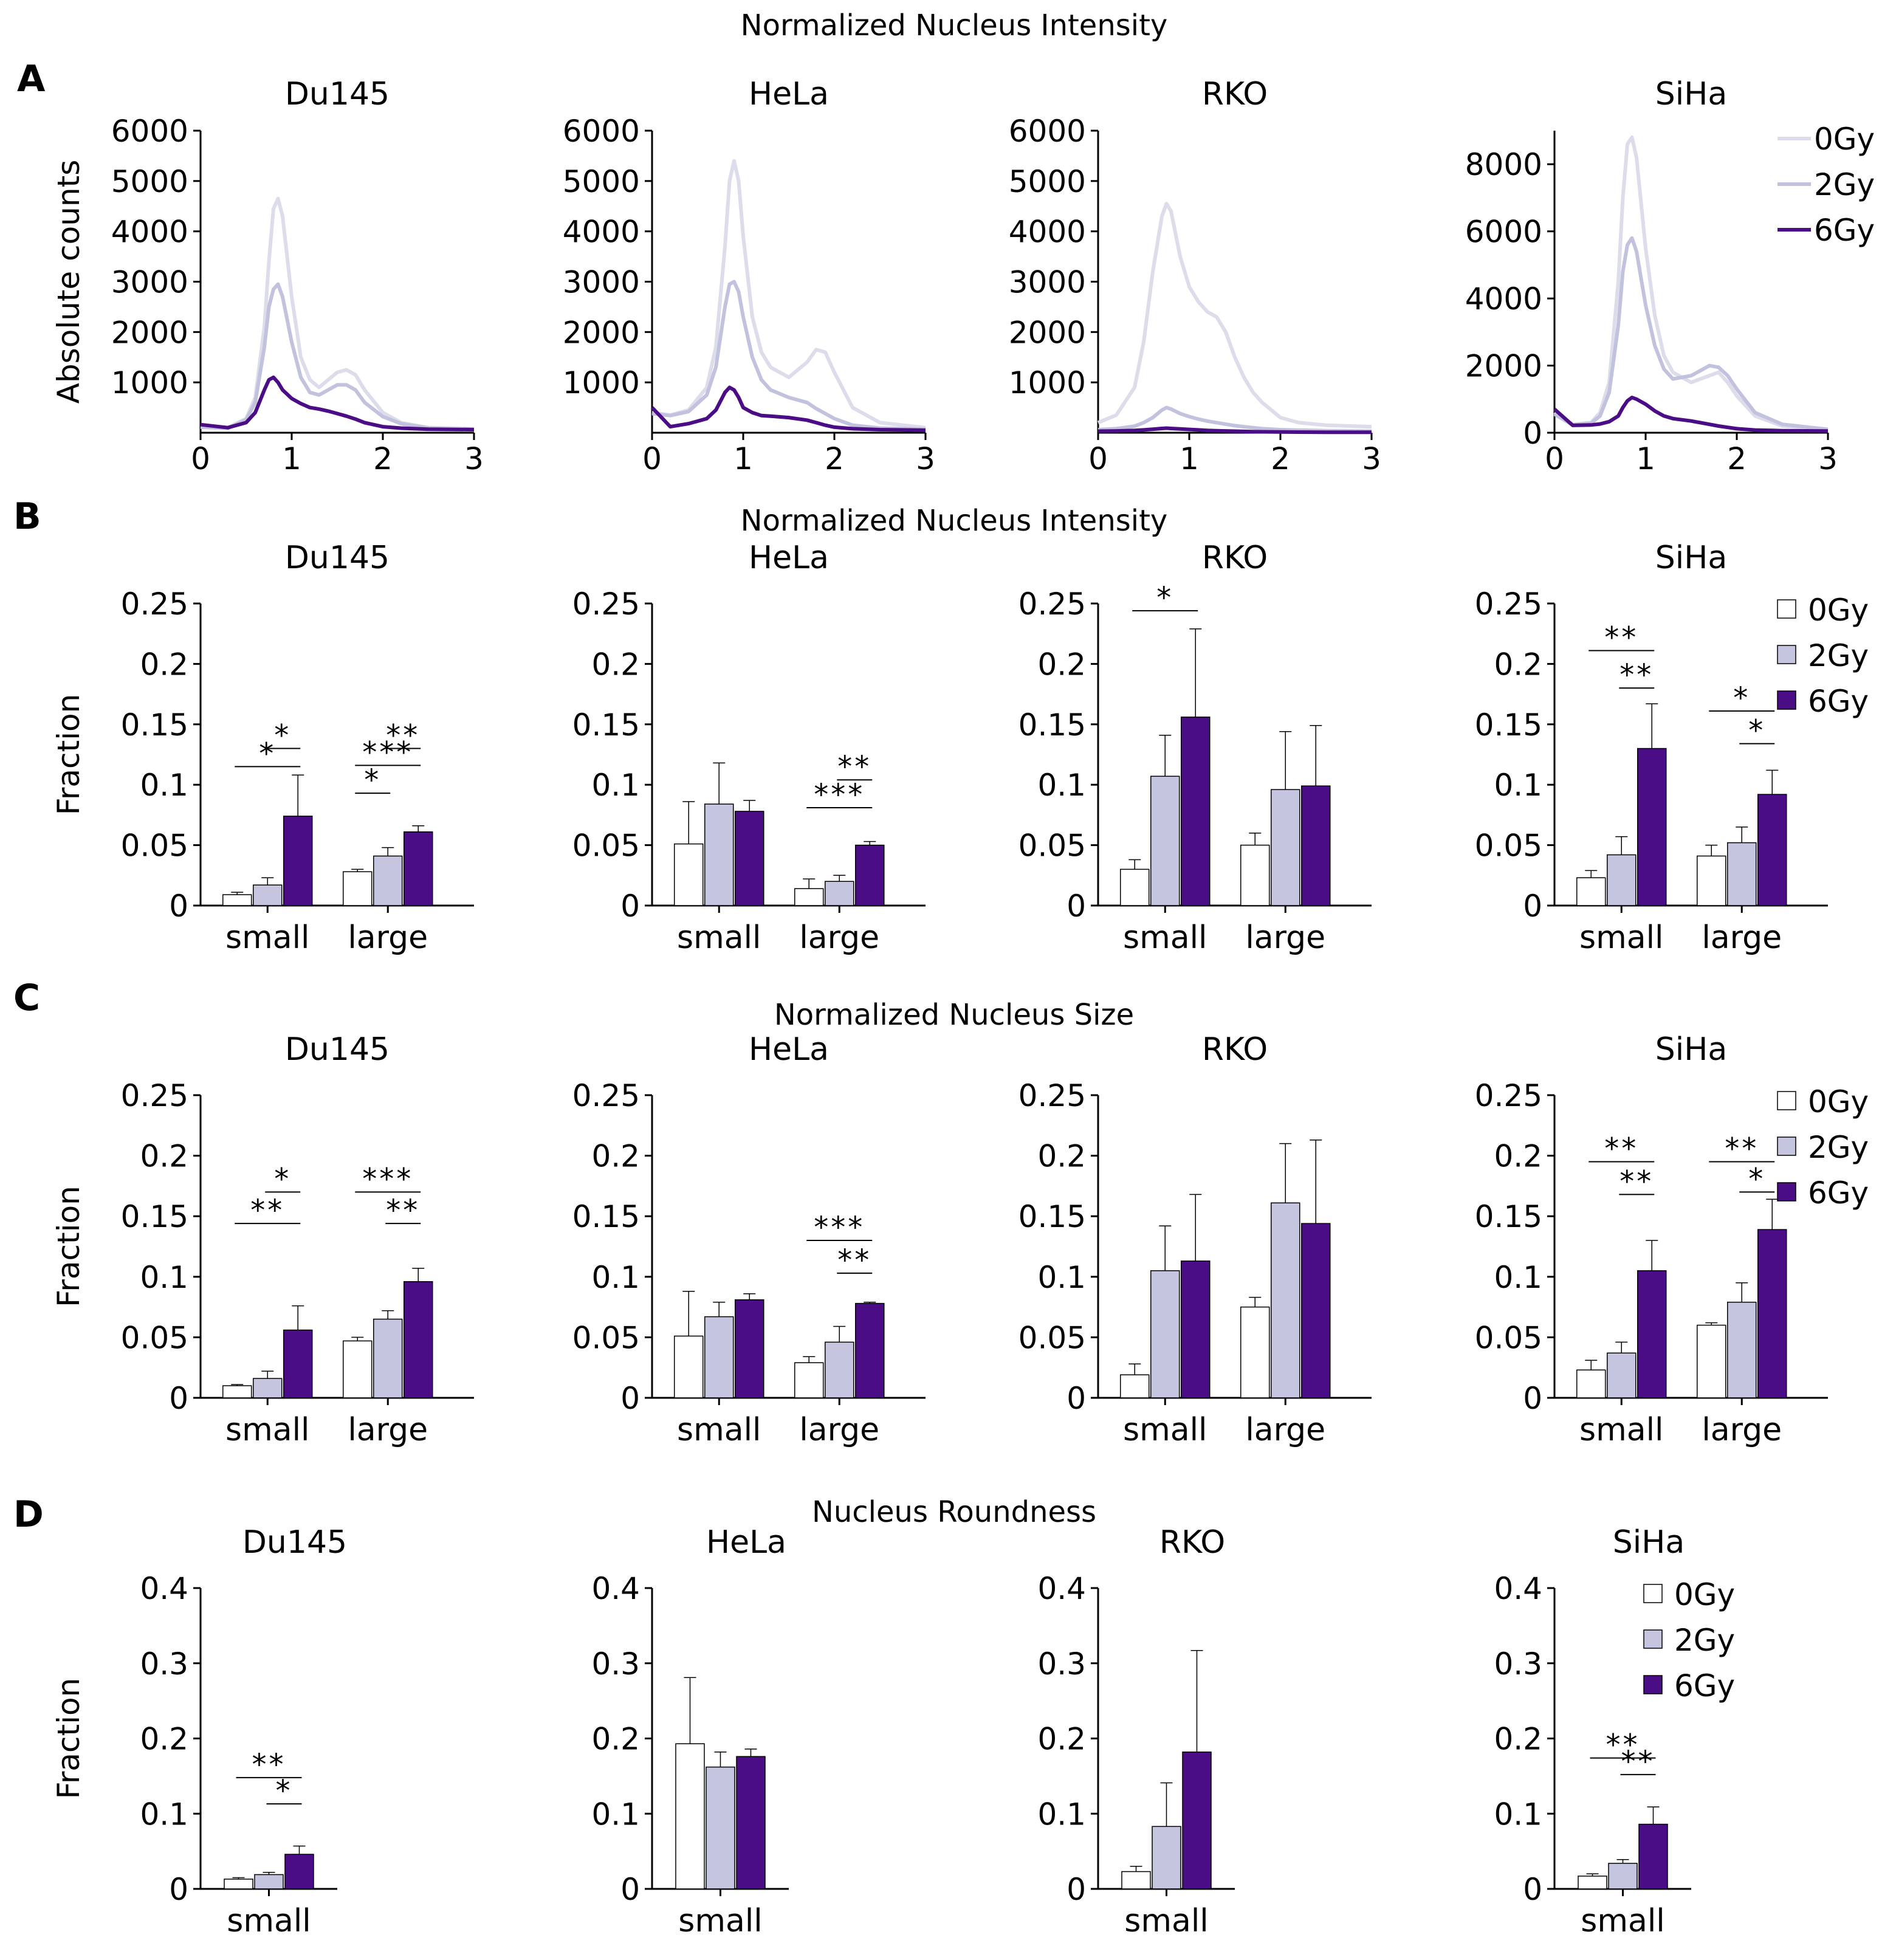 The image size is (1896, 1960). Describe the element at coordinates (1196, 811) in the screenshot. I see `panel-b-rko-bar-small-6gy` at that location.